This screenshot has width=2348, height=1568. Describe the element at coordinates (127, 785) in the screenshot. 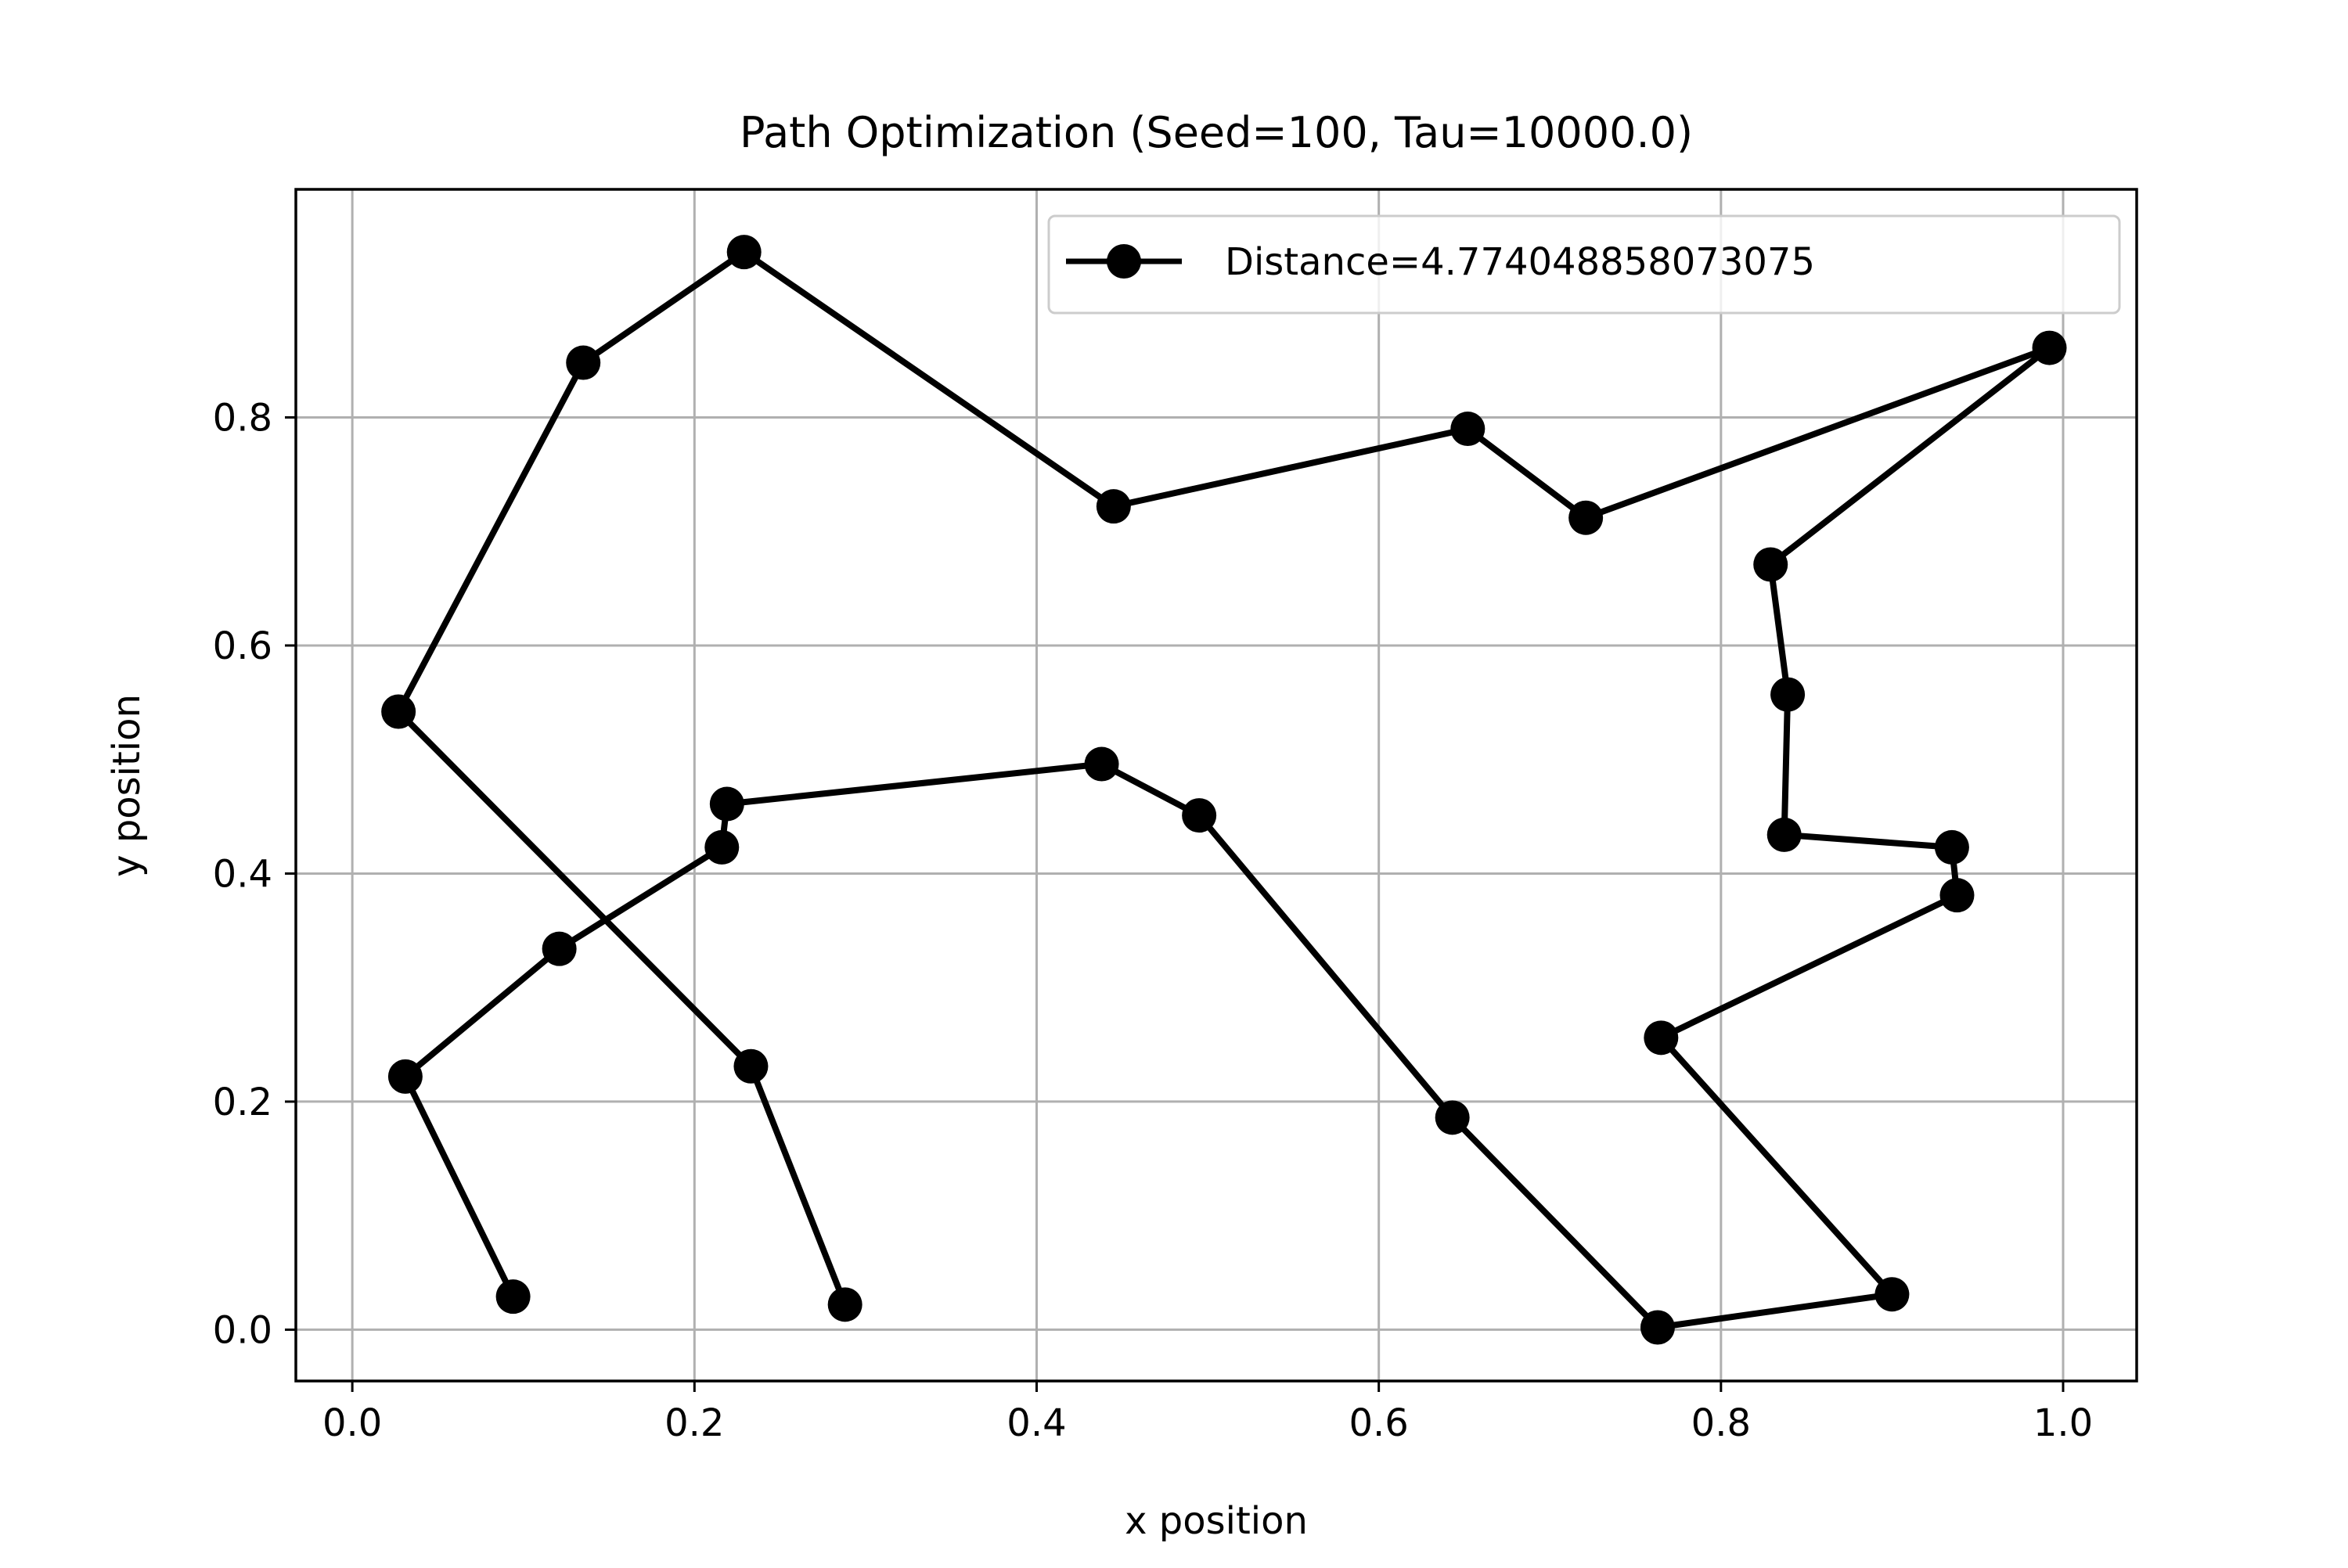

I see `y-axis-label: y position` at that location.